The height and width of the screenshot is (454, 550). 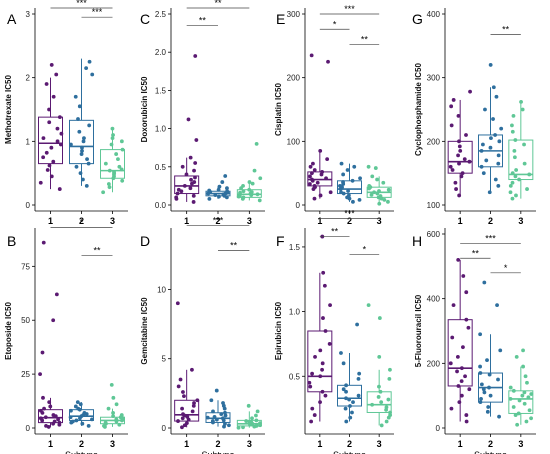 I want to click on y-axis-label: Gemcitabine IC50, so click(x=144, y=331).